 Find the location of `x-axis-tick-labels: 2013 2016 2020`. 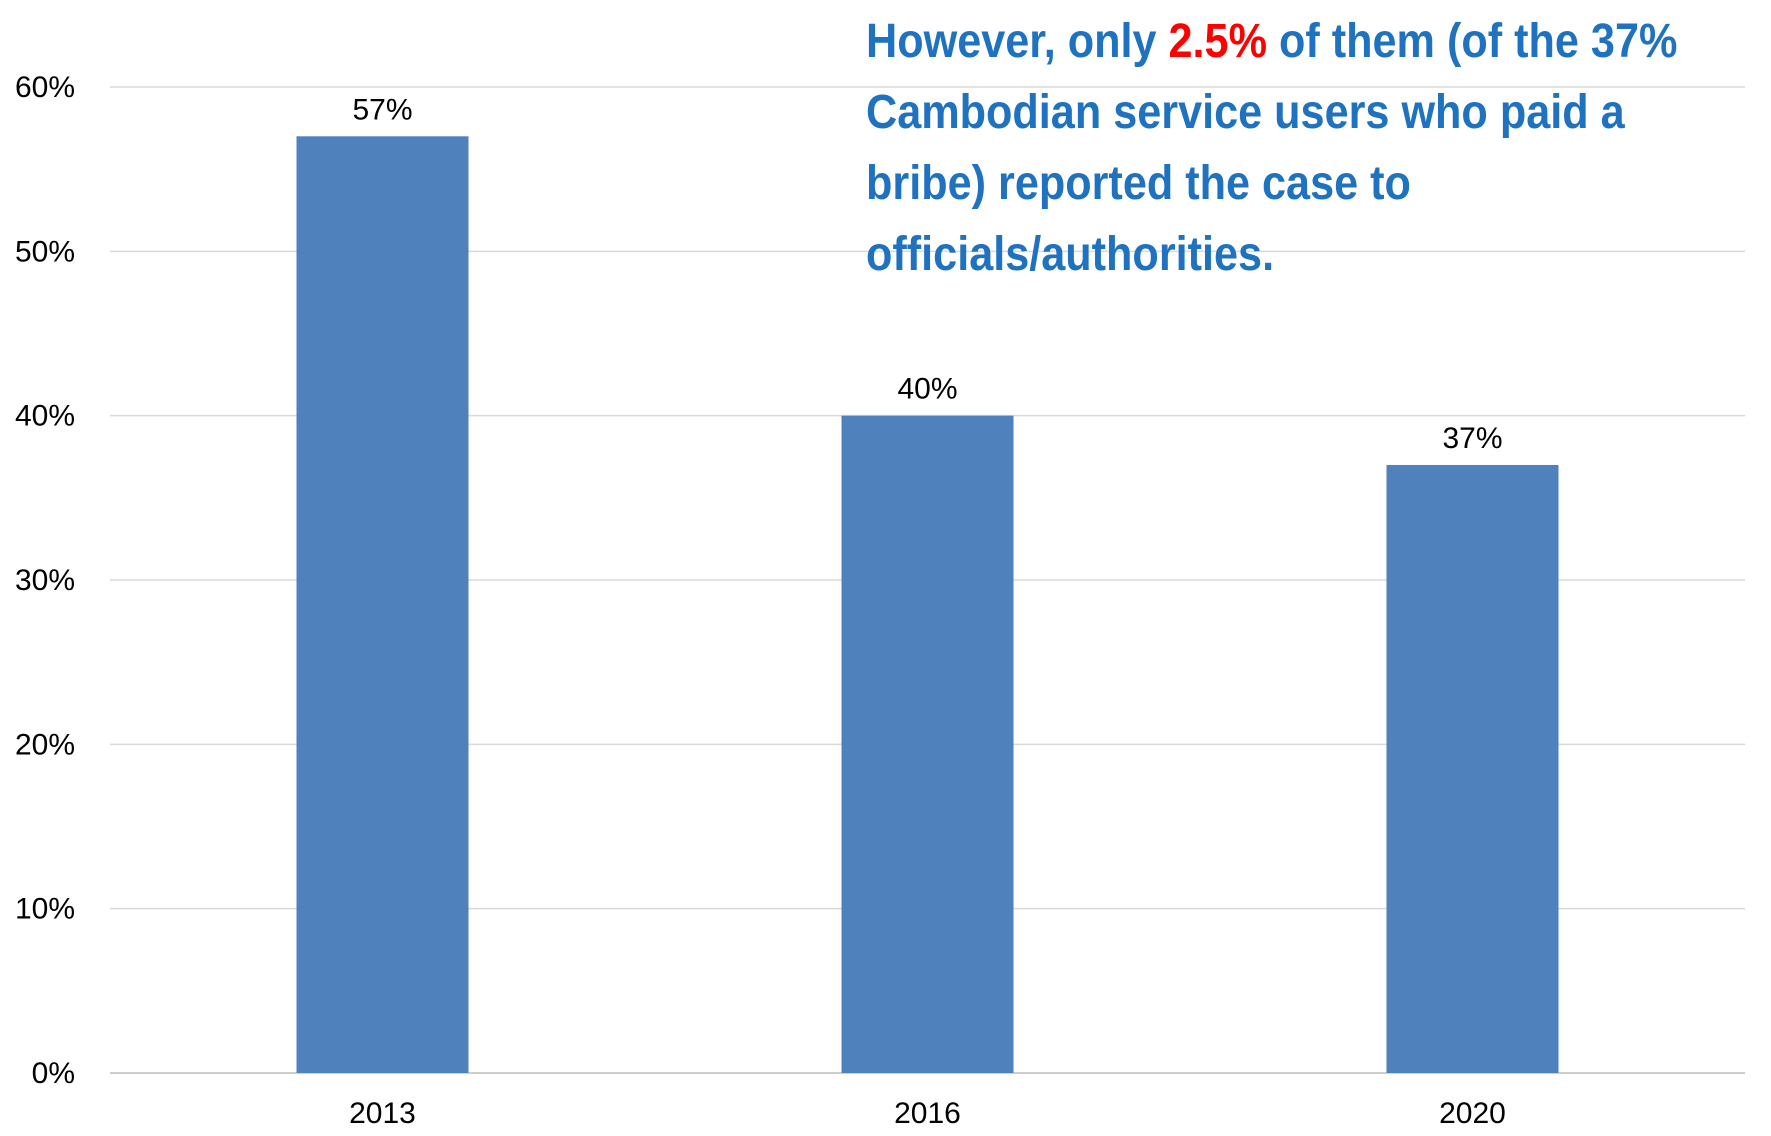

x-axis-tick-labels: 2013 2016 2020 is located at coordinates (927, 1113).